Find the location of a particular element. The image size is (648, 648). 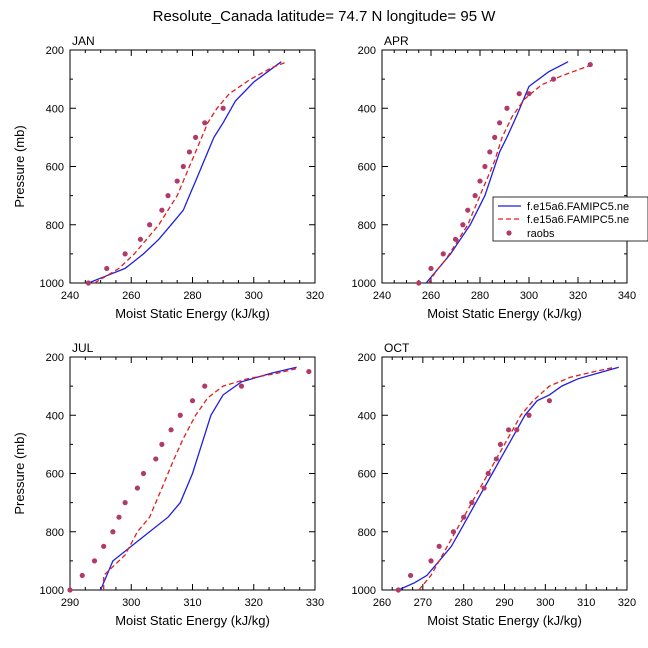

panel-label: OCT is located at coordinates (397, 348).